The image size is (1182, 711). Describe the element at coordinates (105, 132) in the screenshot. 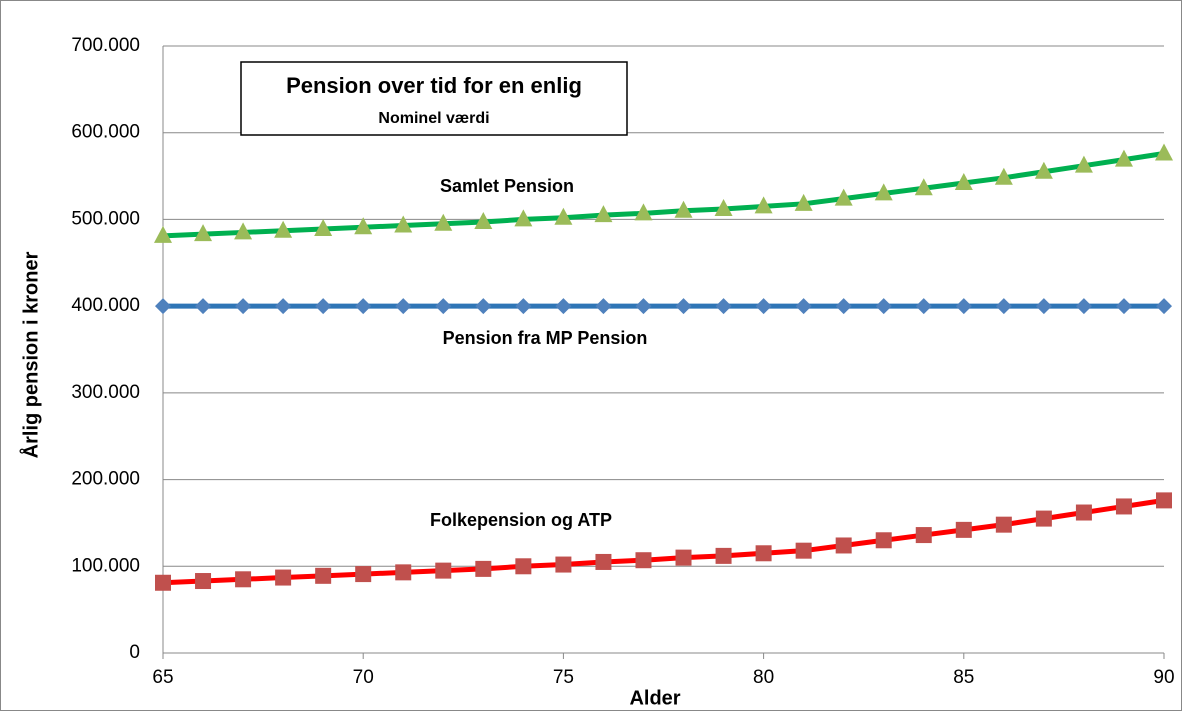

I see `y-tick-label: 600.000` at that location.